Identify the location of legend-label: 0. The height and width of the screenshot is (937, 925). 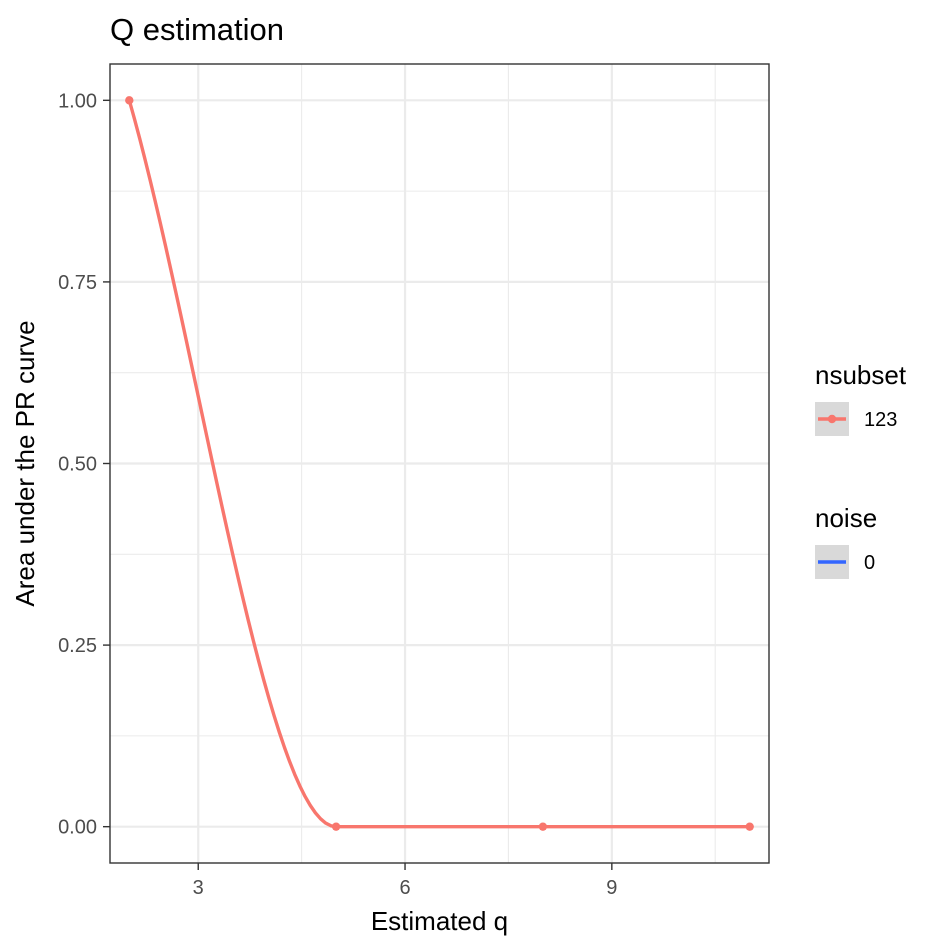
(869, 563).